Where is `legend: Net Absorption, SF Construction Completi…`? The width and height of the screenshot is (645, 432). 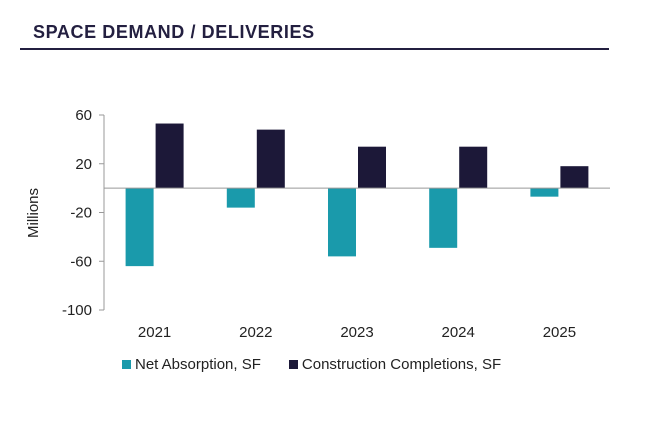
legend: Net Absorption, SF Construction Completi… is located at coordinates (325, 364).